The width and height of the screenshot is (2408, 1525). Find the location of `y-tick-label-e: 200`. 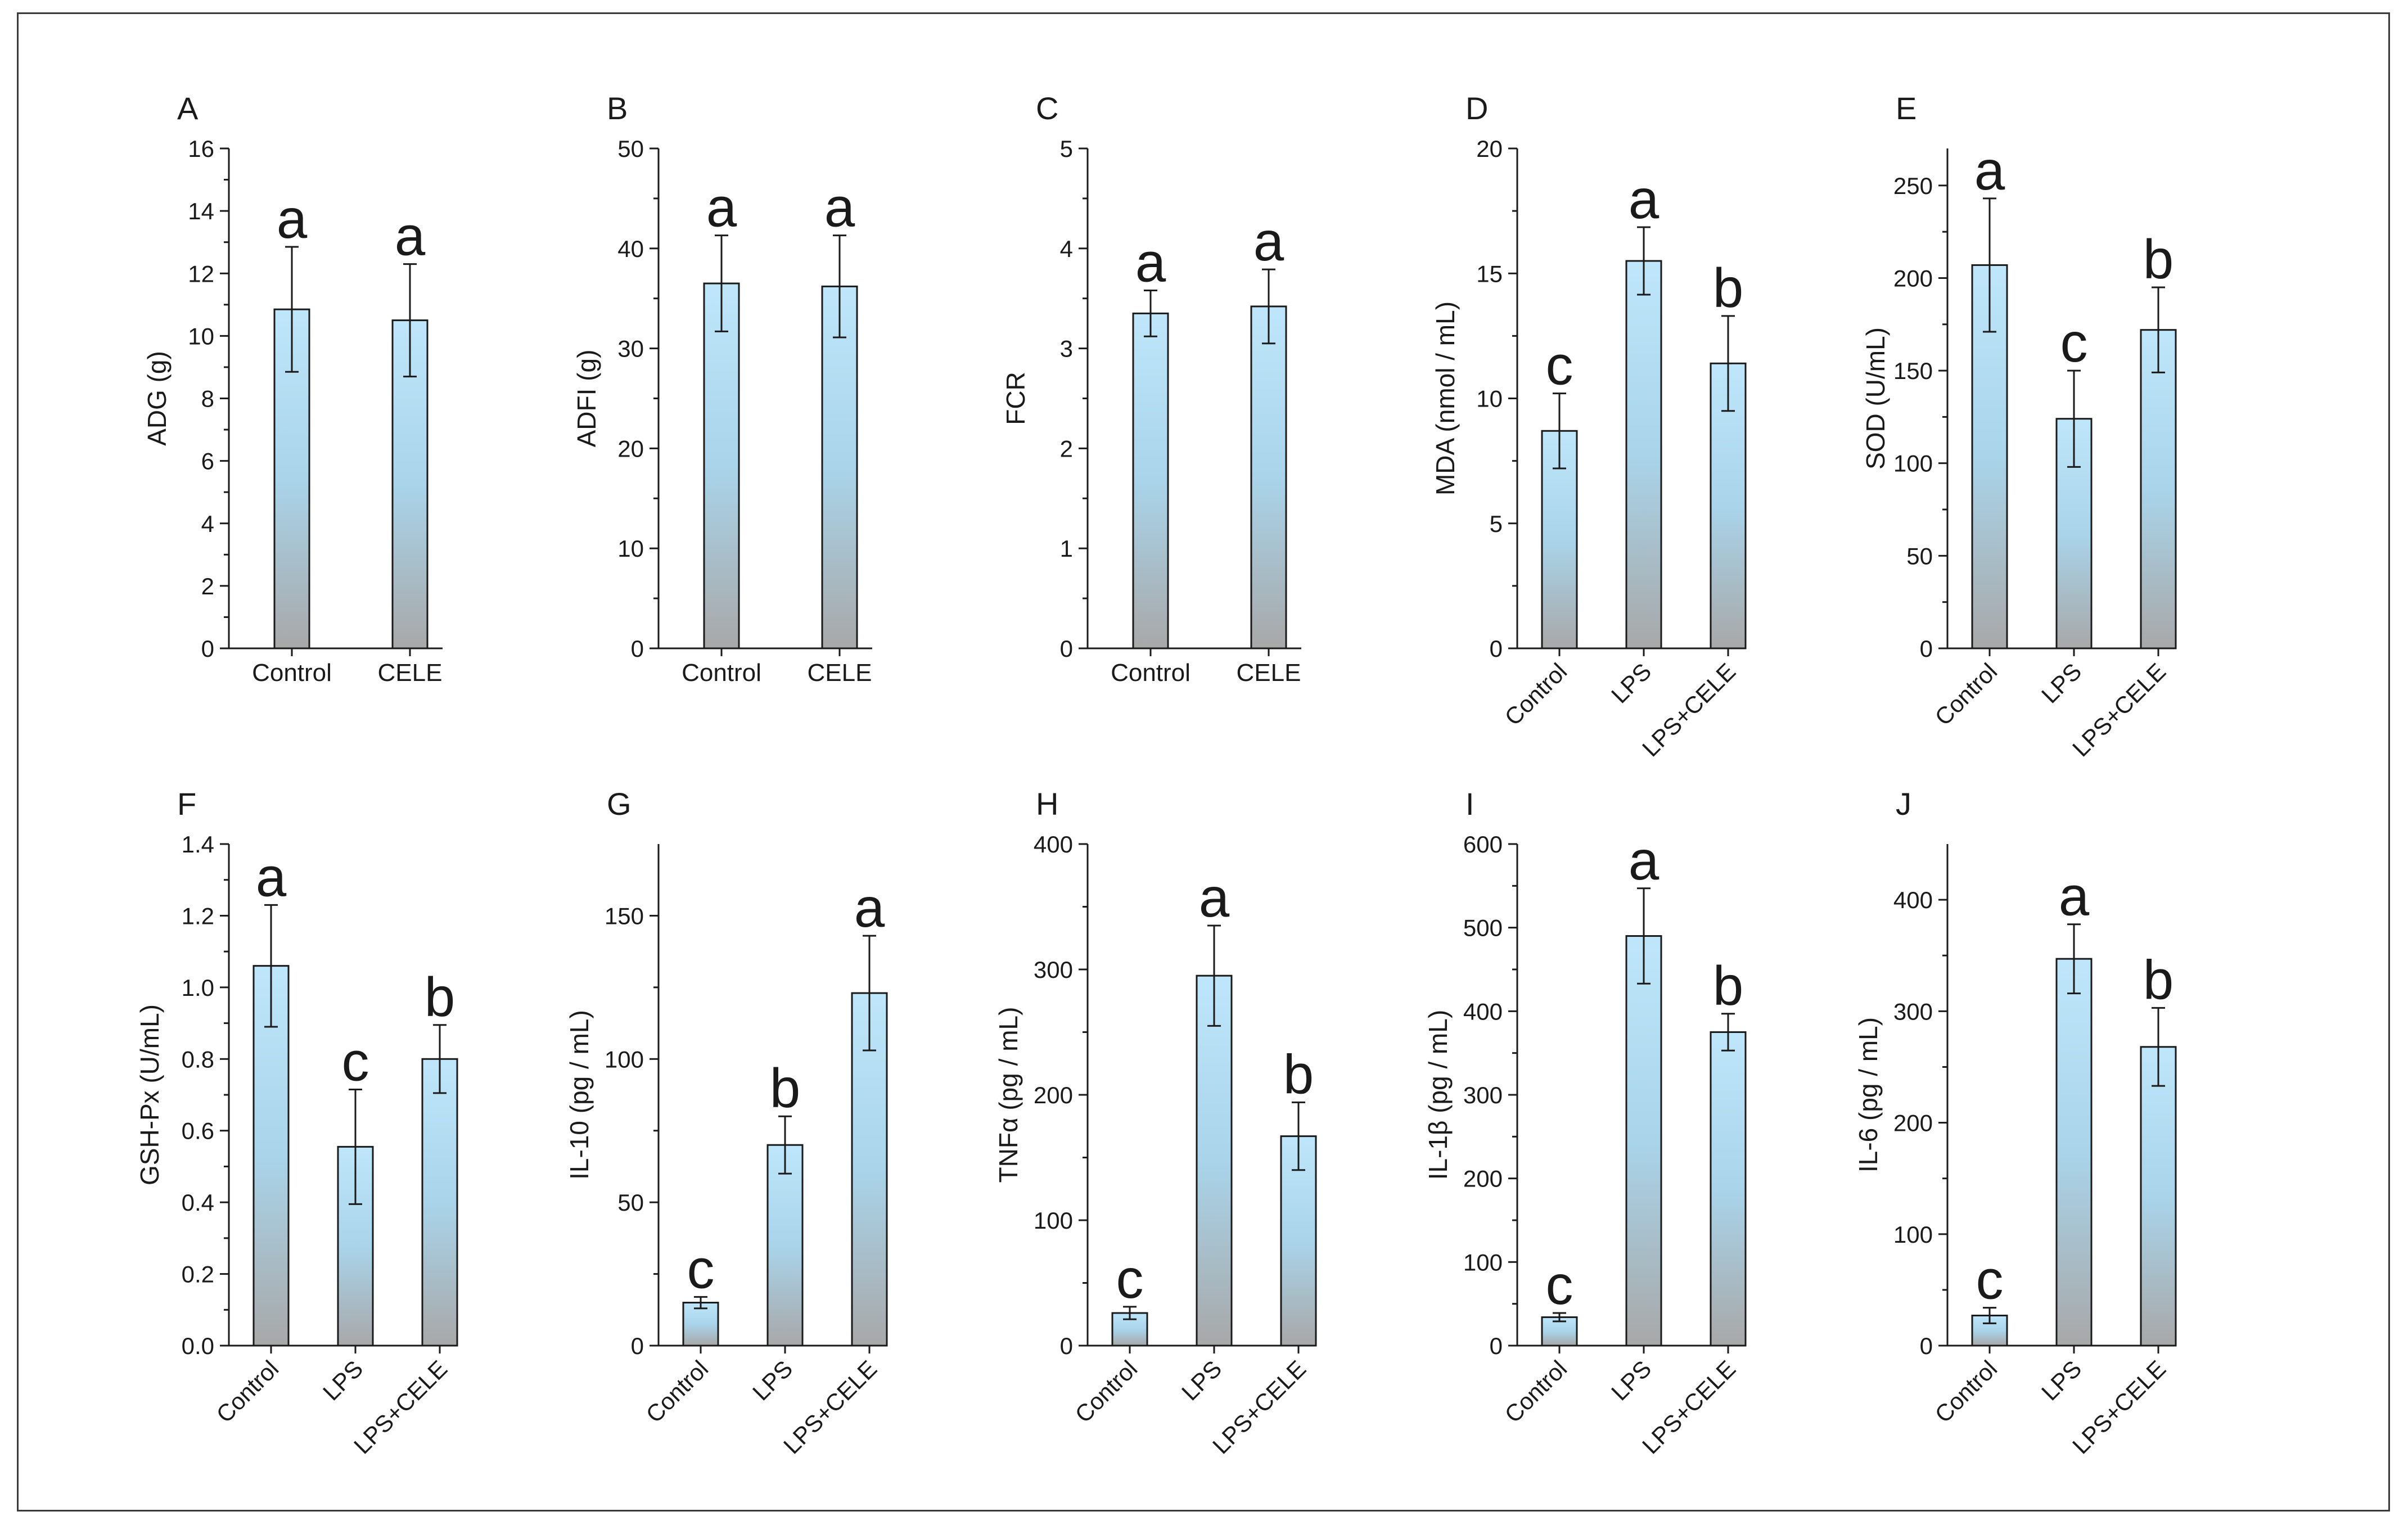

y-tick-label-e: 200 is located at coordinates (1913, 278).